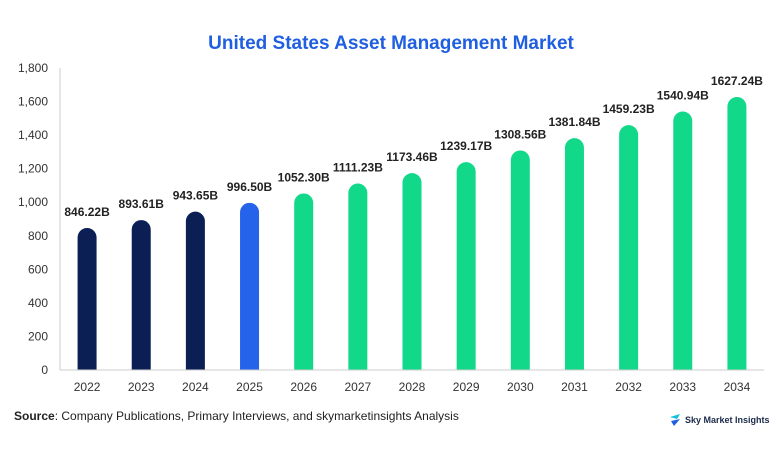 This screenshot has width=782, height=454. Describe the element at coordinates (250, 286) in the screenshot. I see `bar-2025` at that location.